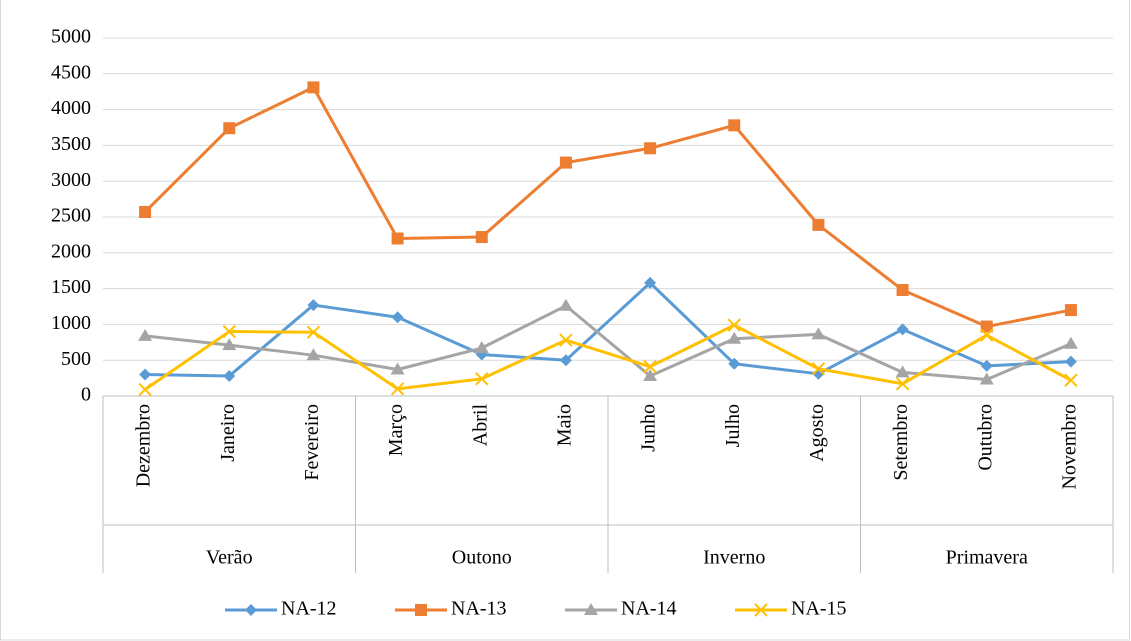 The height and width of the screenshot is (641, 1131). Describe the element at coordinates (649, 609) in the screenshot. I see `legend-label: NA-14` at that location.